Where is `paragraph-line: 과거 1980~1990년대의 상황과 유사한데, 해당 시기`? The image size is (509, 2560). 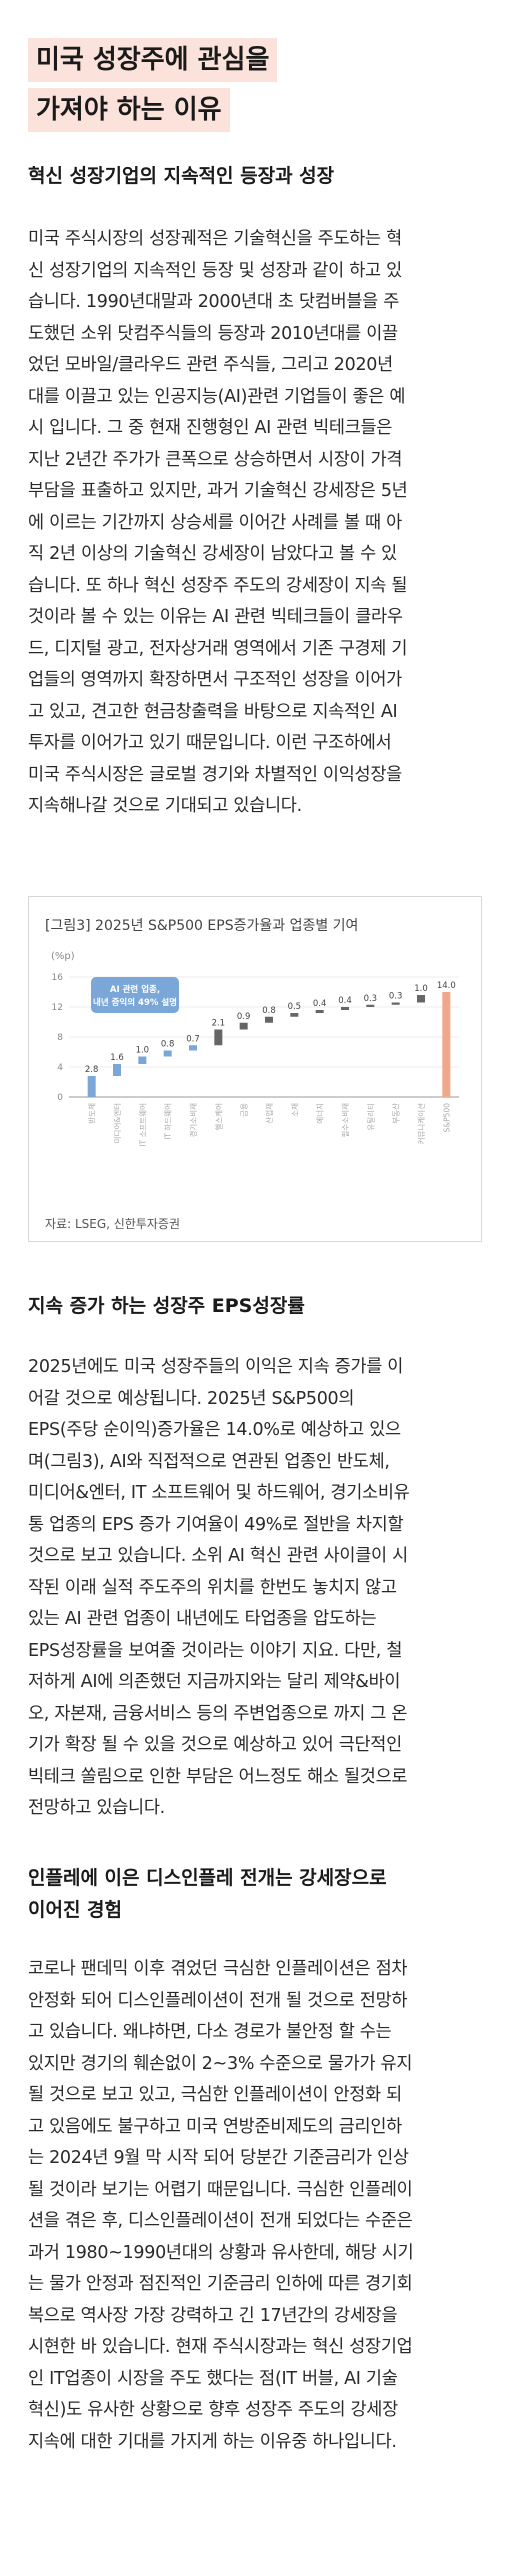
paragraph-line: 과거 1980~1990년대의 상황과 유사한데, 해당 시기 is located at coordinates (221, 2252).